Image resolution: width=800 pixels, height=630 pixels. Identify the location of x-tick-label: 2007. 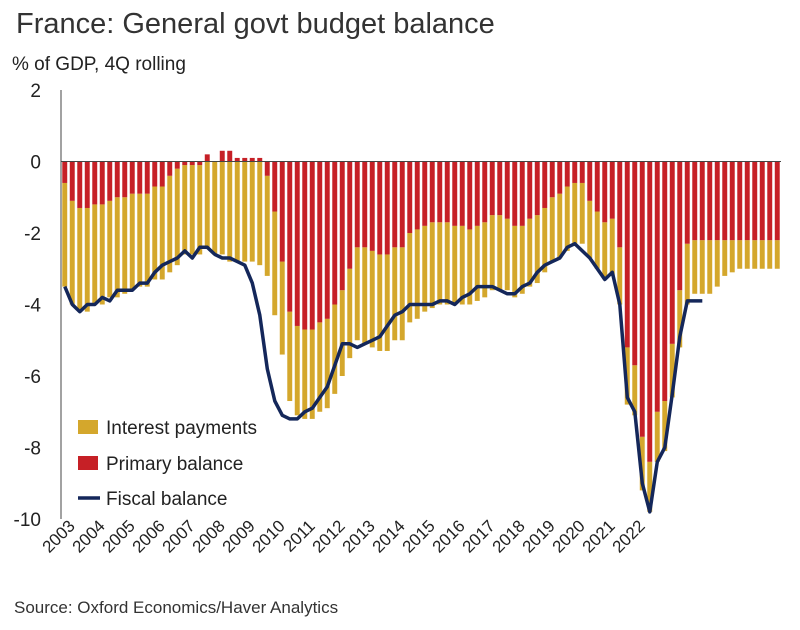
(179, 536).